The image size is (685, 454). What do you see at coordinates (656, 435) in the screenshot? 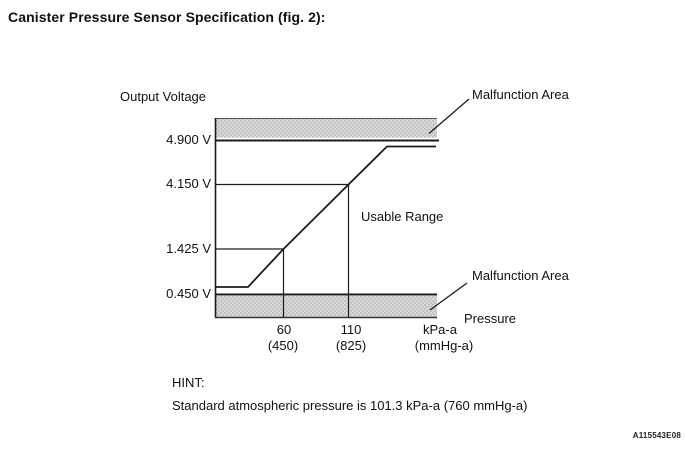
I see `figure-code: A115543E08` at bounding box center [656, 435].